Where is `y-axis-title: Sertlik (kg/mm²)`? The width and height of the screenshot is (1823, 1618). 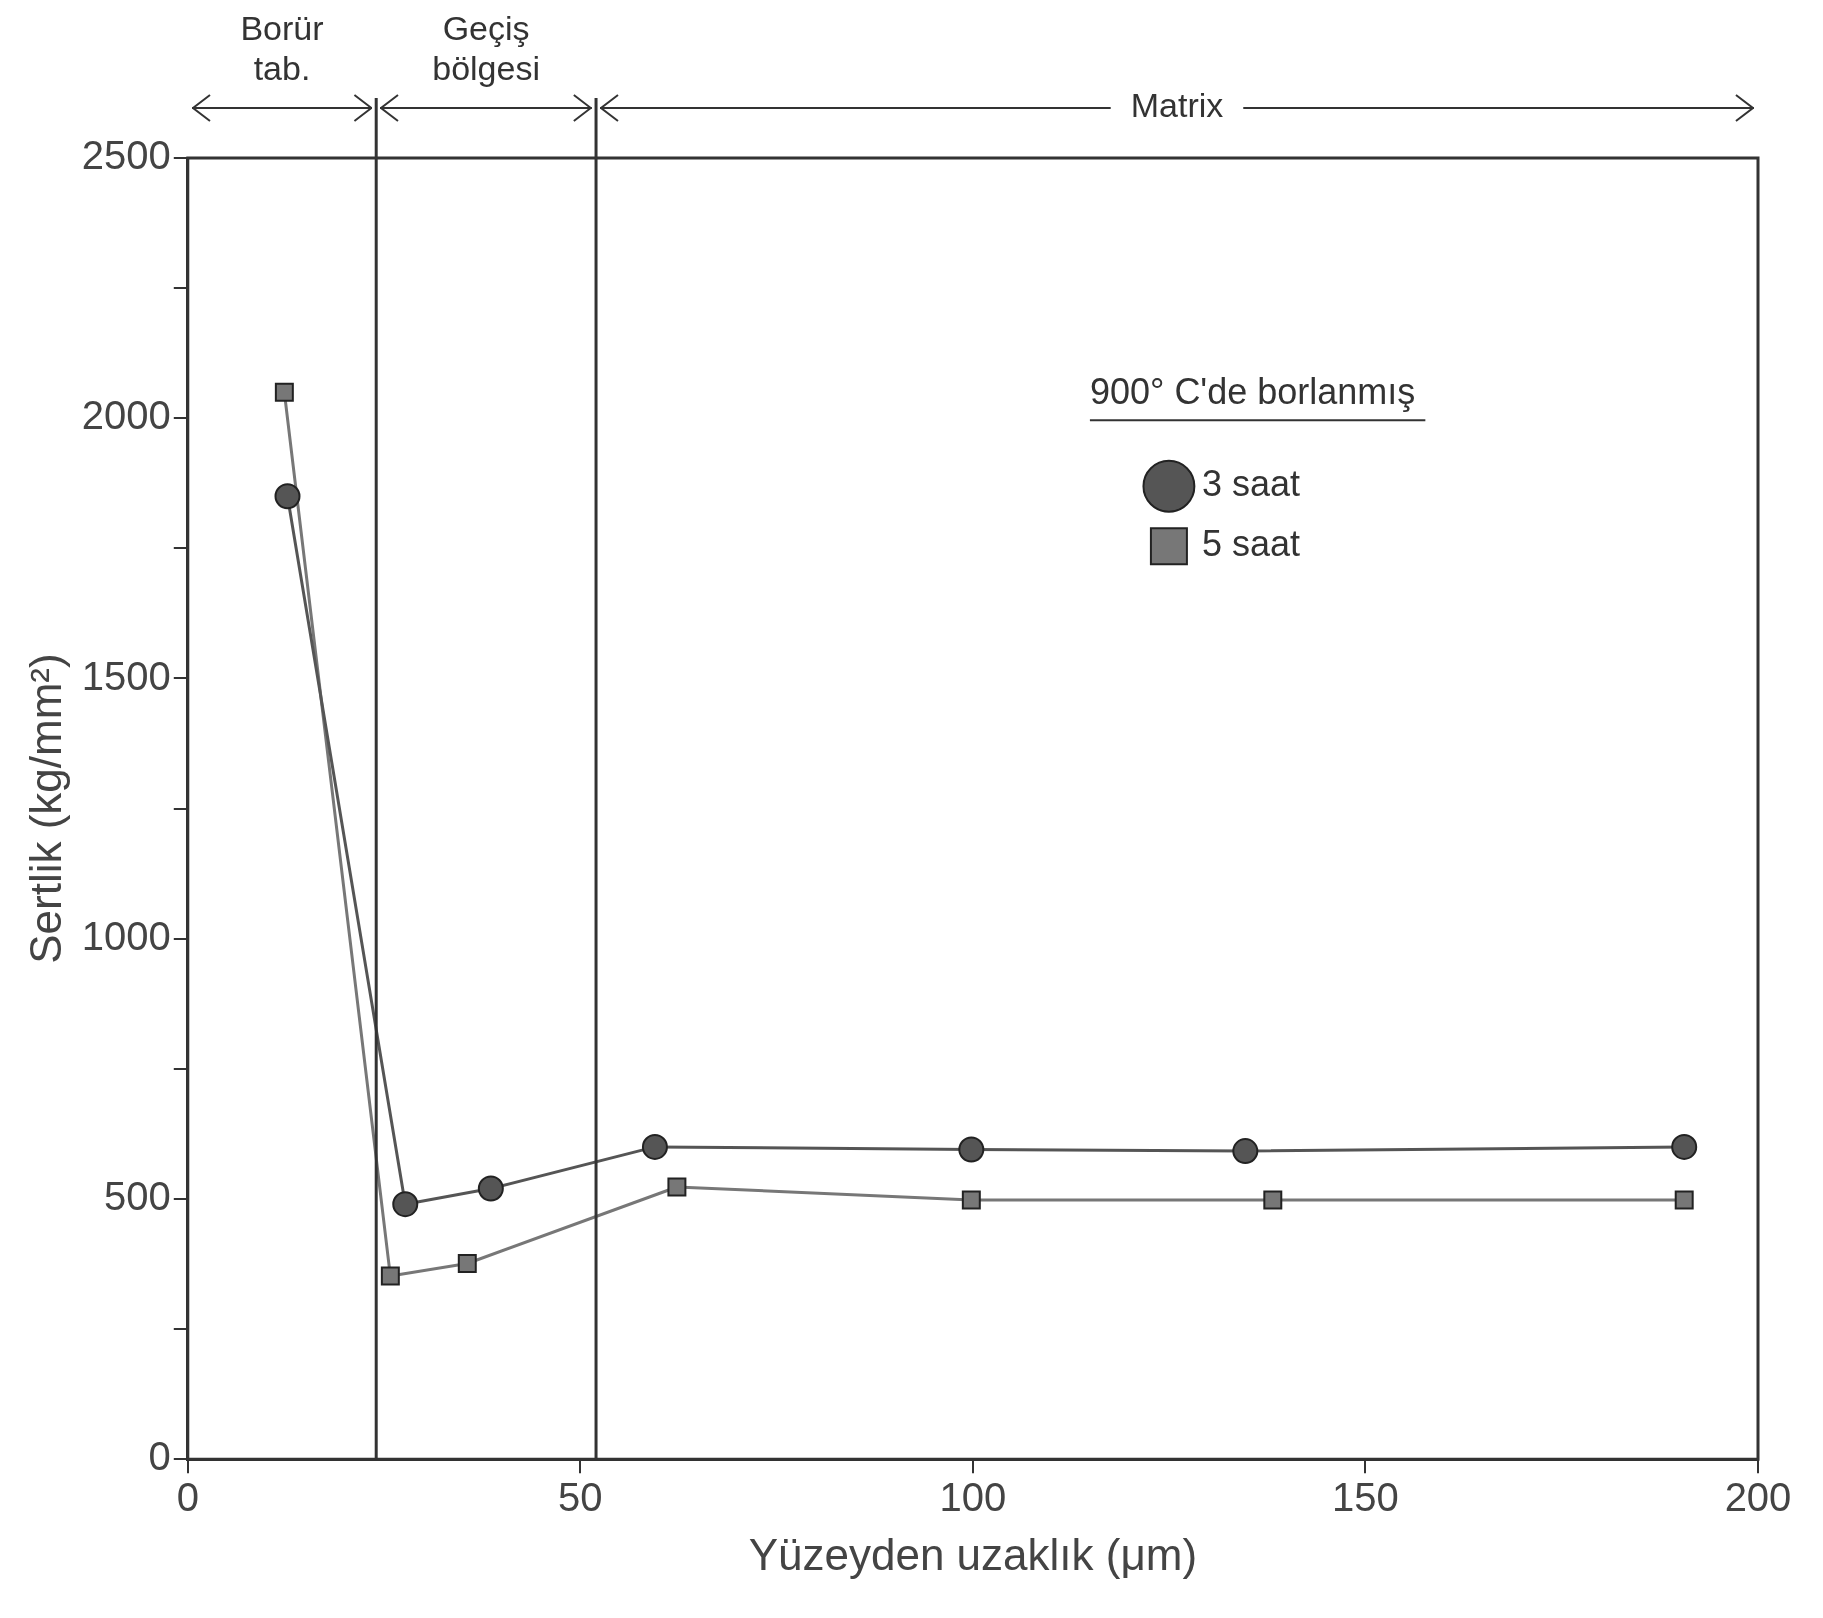
y-axis-title: Sertlik (kg/mm²) is located at coordinates (45, 808).